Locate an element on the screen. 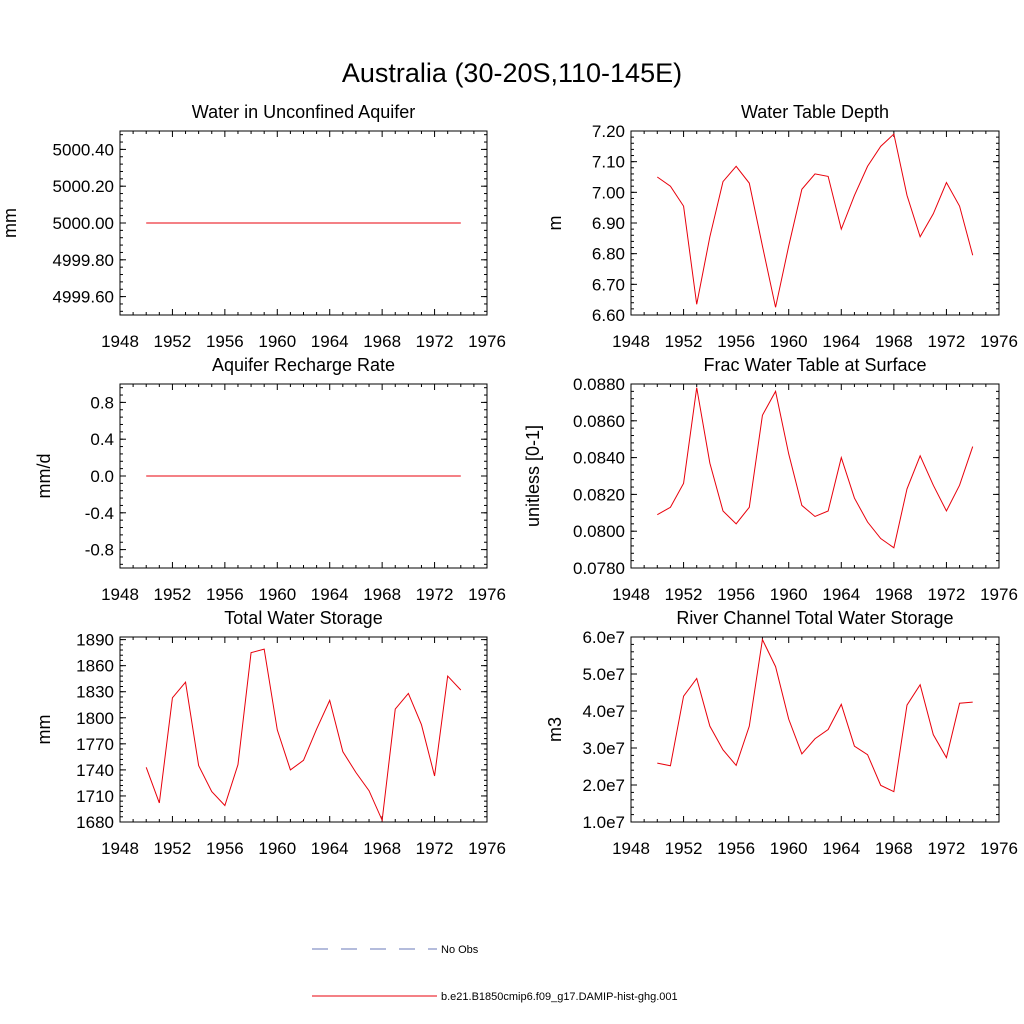 The width and height of the screenshot is (1024, 1024). y-tick-label: 5000.20 is located at coordinates (83, 186).